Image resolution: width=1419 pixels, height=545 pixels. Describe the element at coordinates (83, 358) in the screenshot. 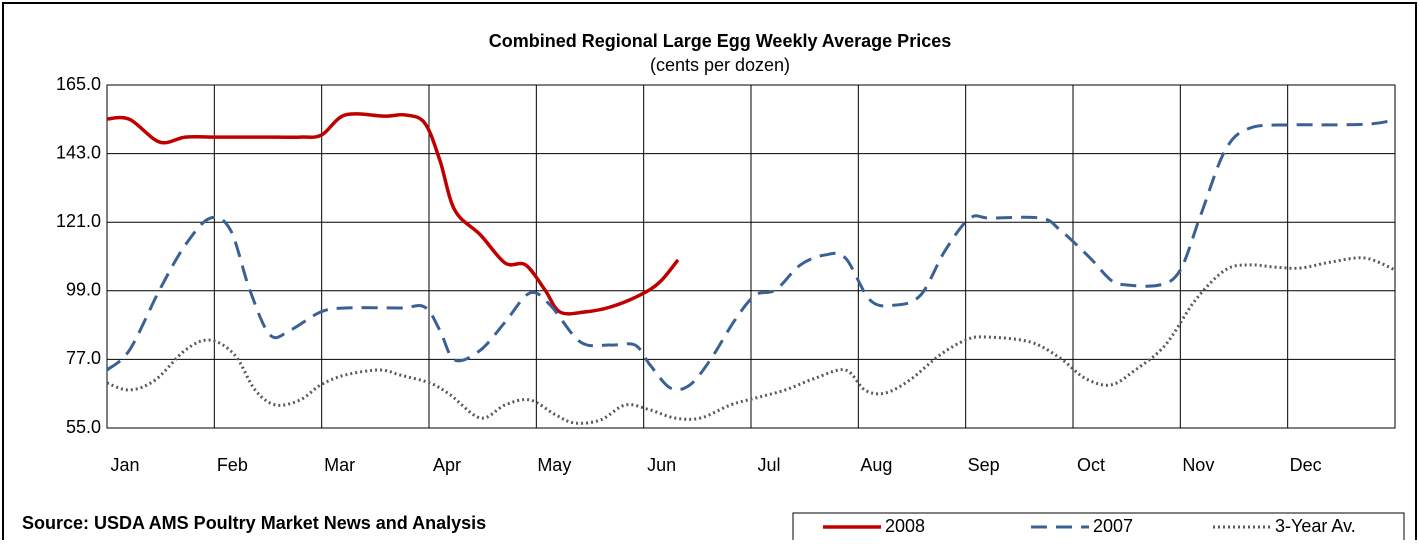

I see `y-tick-label: 77.0` at that location.